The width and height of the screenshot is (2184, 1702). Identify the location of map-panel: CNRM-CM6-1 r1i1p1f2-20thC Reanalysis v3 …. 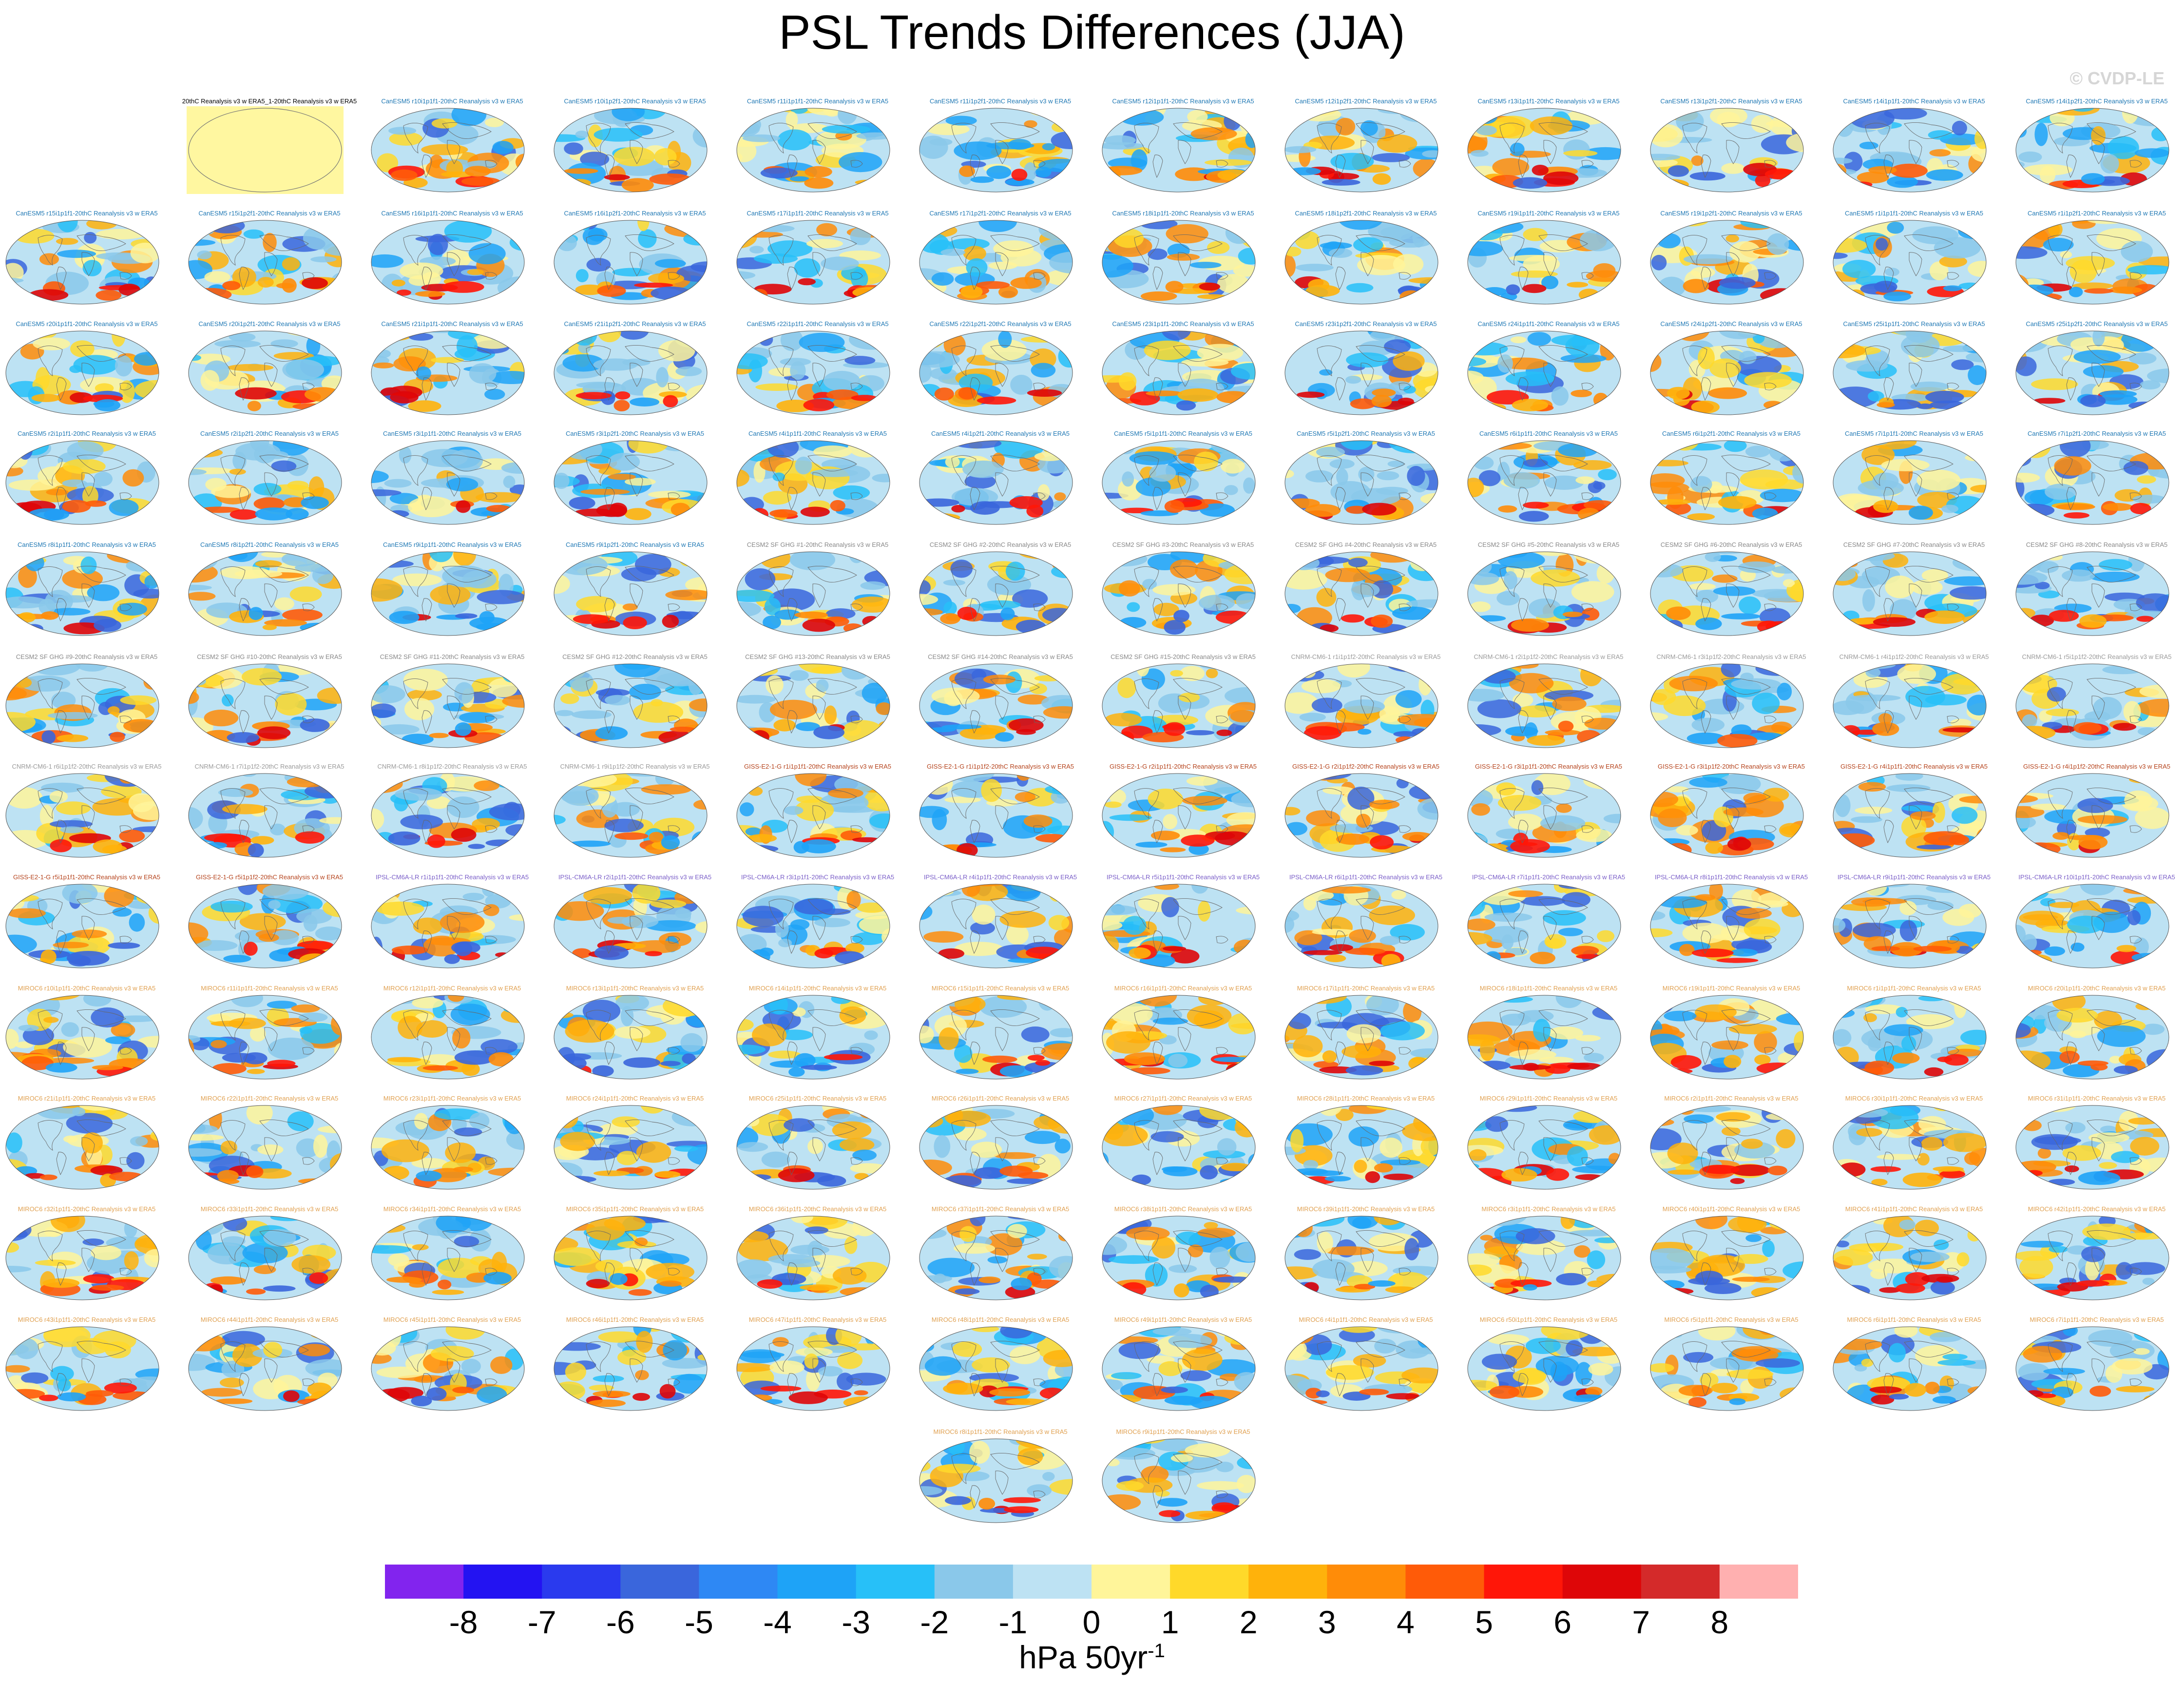
(1362, 702).